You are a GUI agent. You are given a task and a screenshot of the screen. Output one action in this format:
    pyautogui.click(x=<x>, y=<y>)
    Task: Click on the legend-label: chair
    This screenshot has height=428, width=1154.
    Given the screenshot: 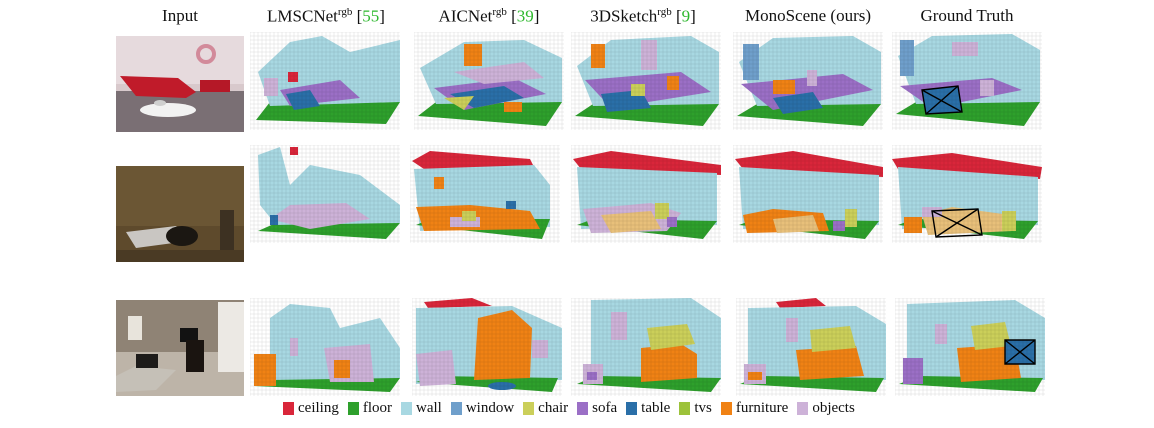 What is the action you would take?
    pyautogui.click(x=553, y=408)
    